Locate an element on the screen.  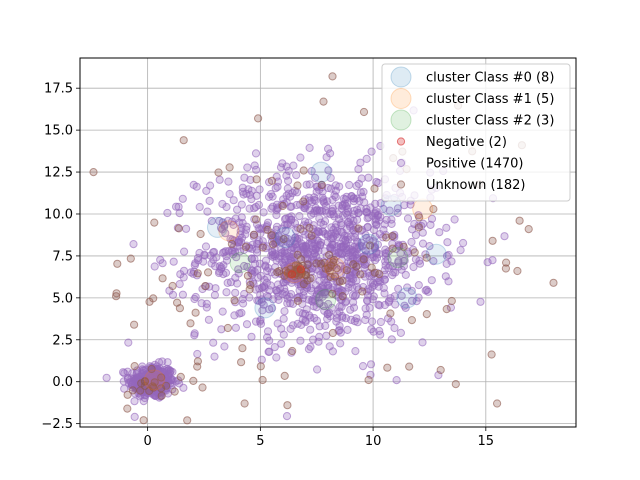
x-tick-label-1: 5 is located at coordinates (260, 441).